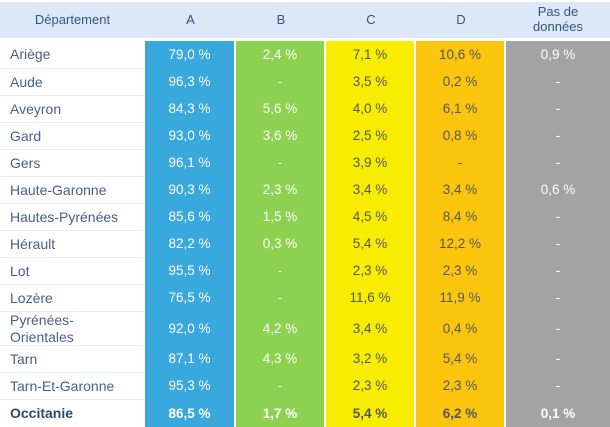  What do you see at coordinates (460, 216) in the screenshot?
I see `value-d: 8,4 %` at bounding box center [460, 216].